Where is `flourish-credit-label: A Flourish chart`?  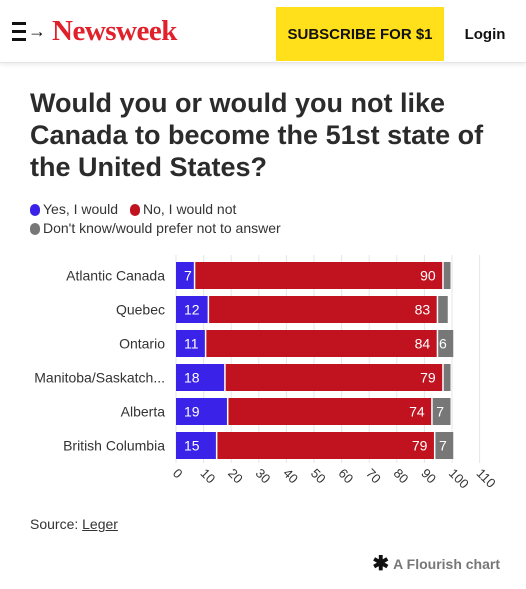 flourish-credit-label: A Flourish chart is located at coordinates (446, 564).